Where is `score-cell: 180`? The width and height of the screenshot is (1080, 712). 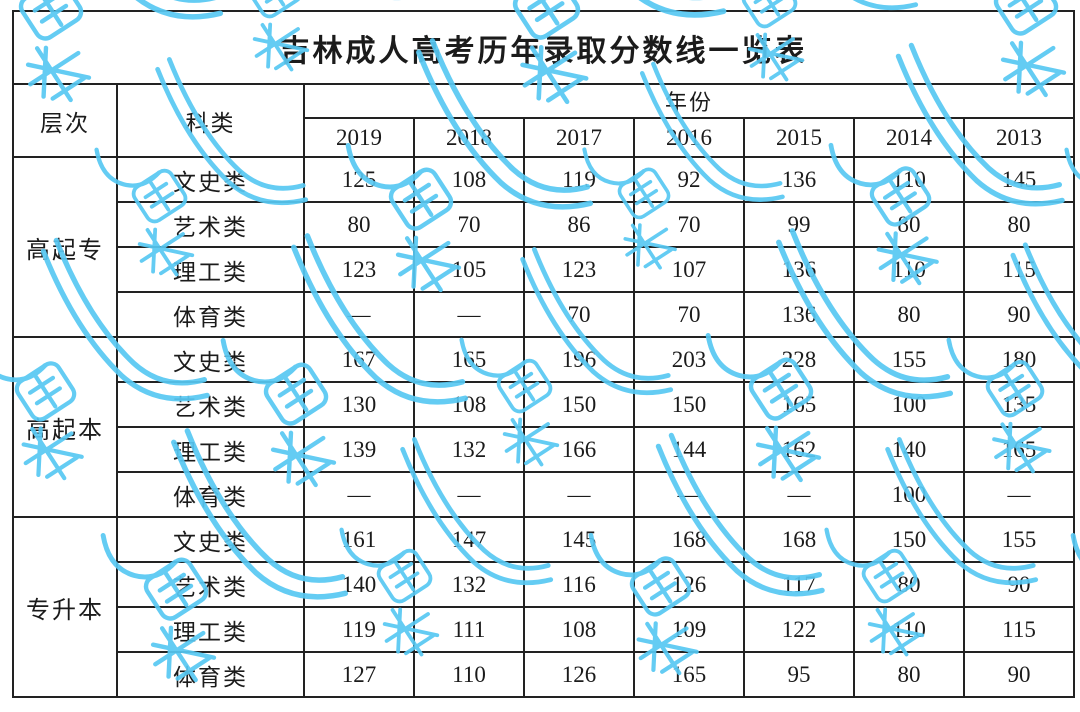 score-cell: 180 is located at coordinates (1019, 359).